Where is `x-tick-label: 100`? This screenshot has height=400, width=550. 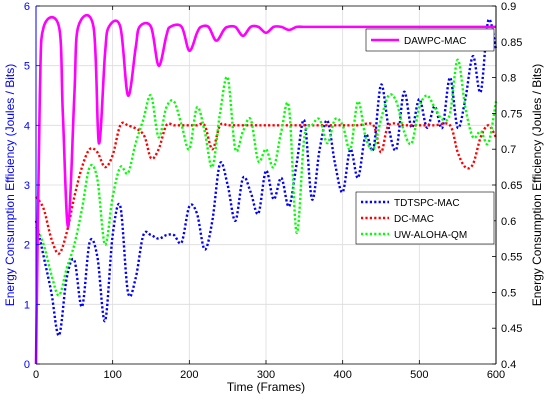 x-tick-label: 100 is located at coordinates (112, 375).